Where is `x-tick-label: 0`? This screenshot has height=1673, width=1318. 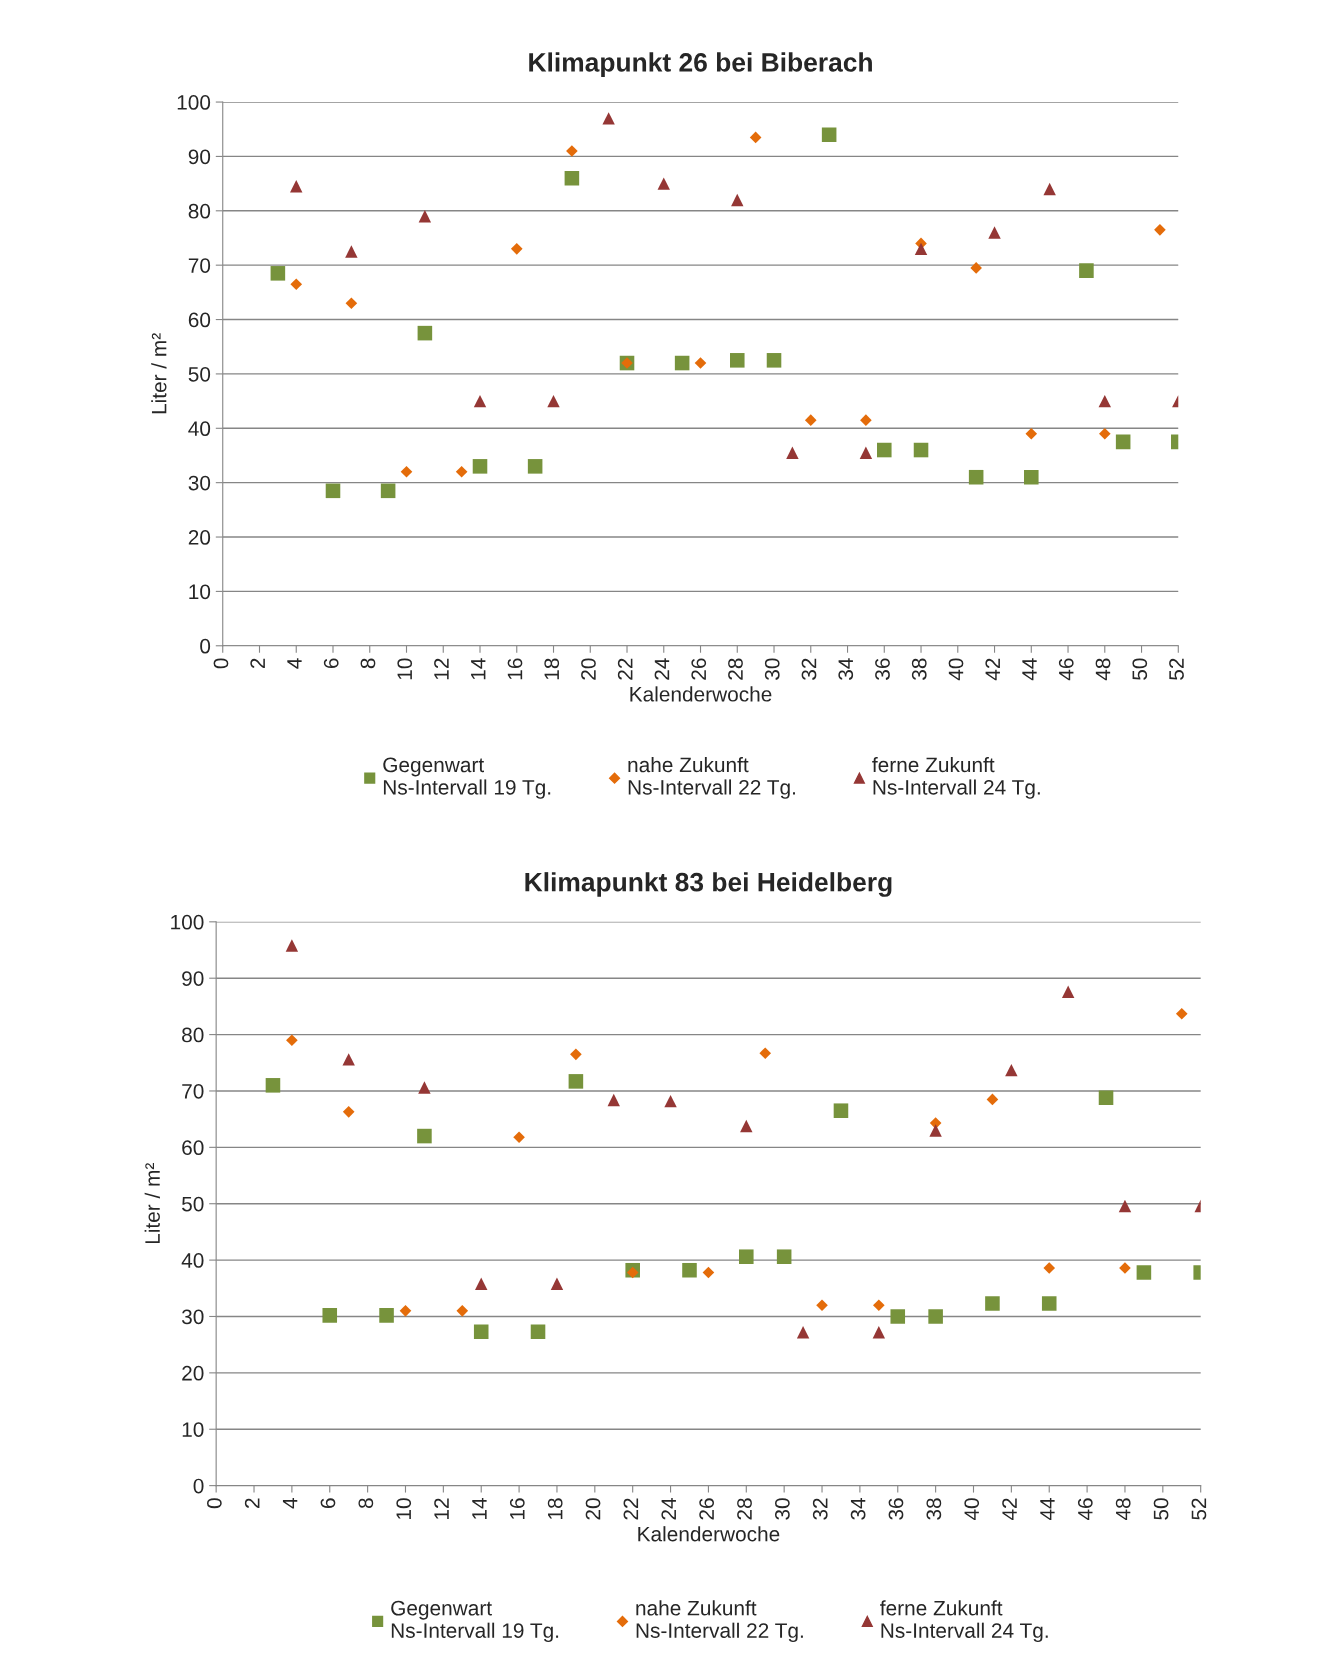 x-tick-label: 0 is located at coordinates (221, 663).